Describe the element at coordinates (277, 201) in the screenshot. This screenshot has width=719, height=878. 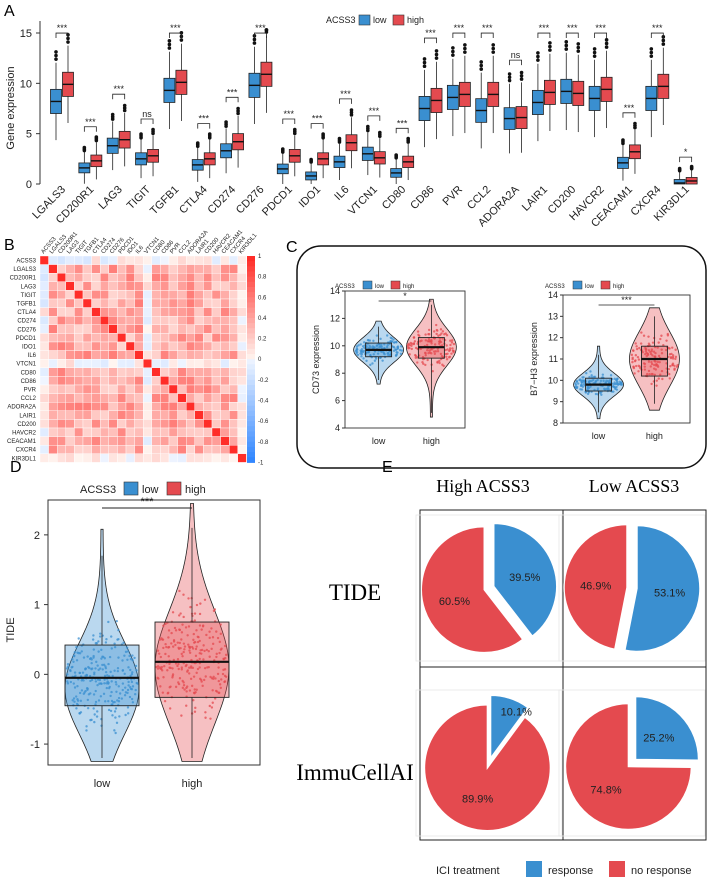
I see `panel-a-x-tick-label: PDCD1` at that location.